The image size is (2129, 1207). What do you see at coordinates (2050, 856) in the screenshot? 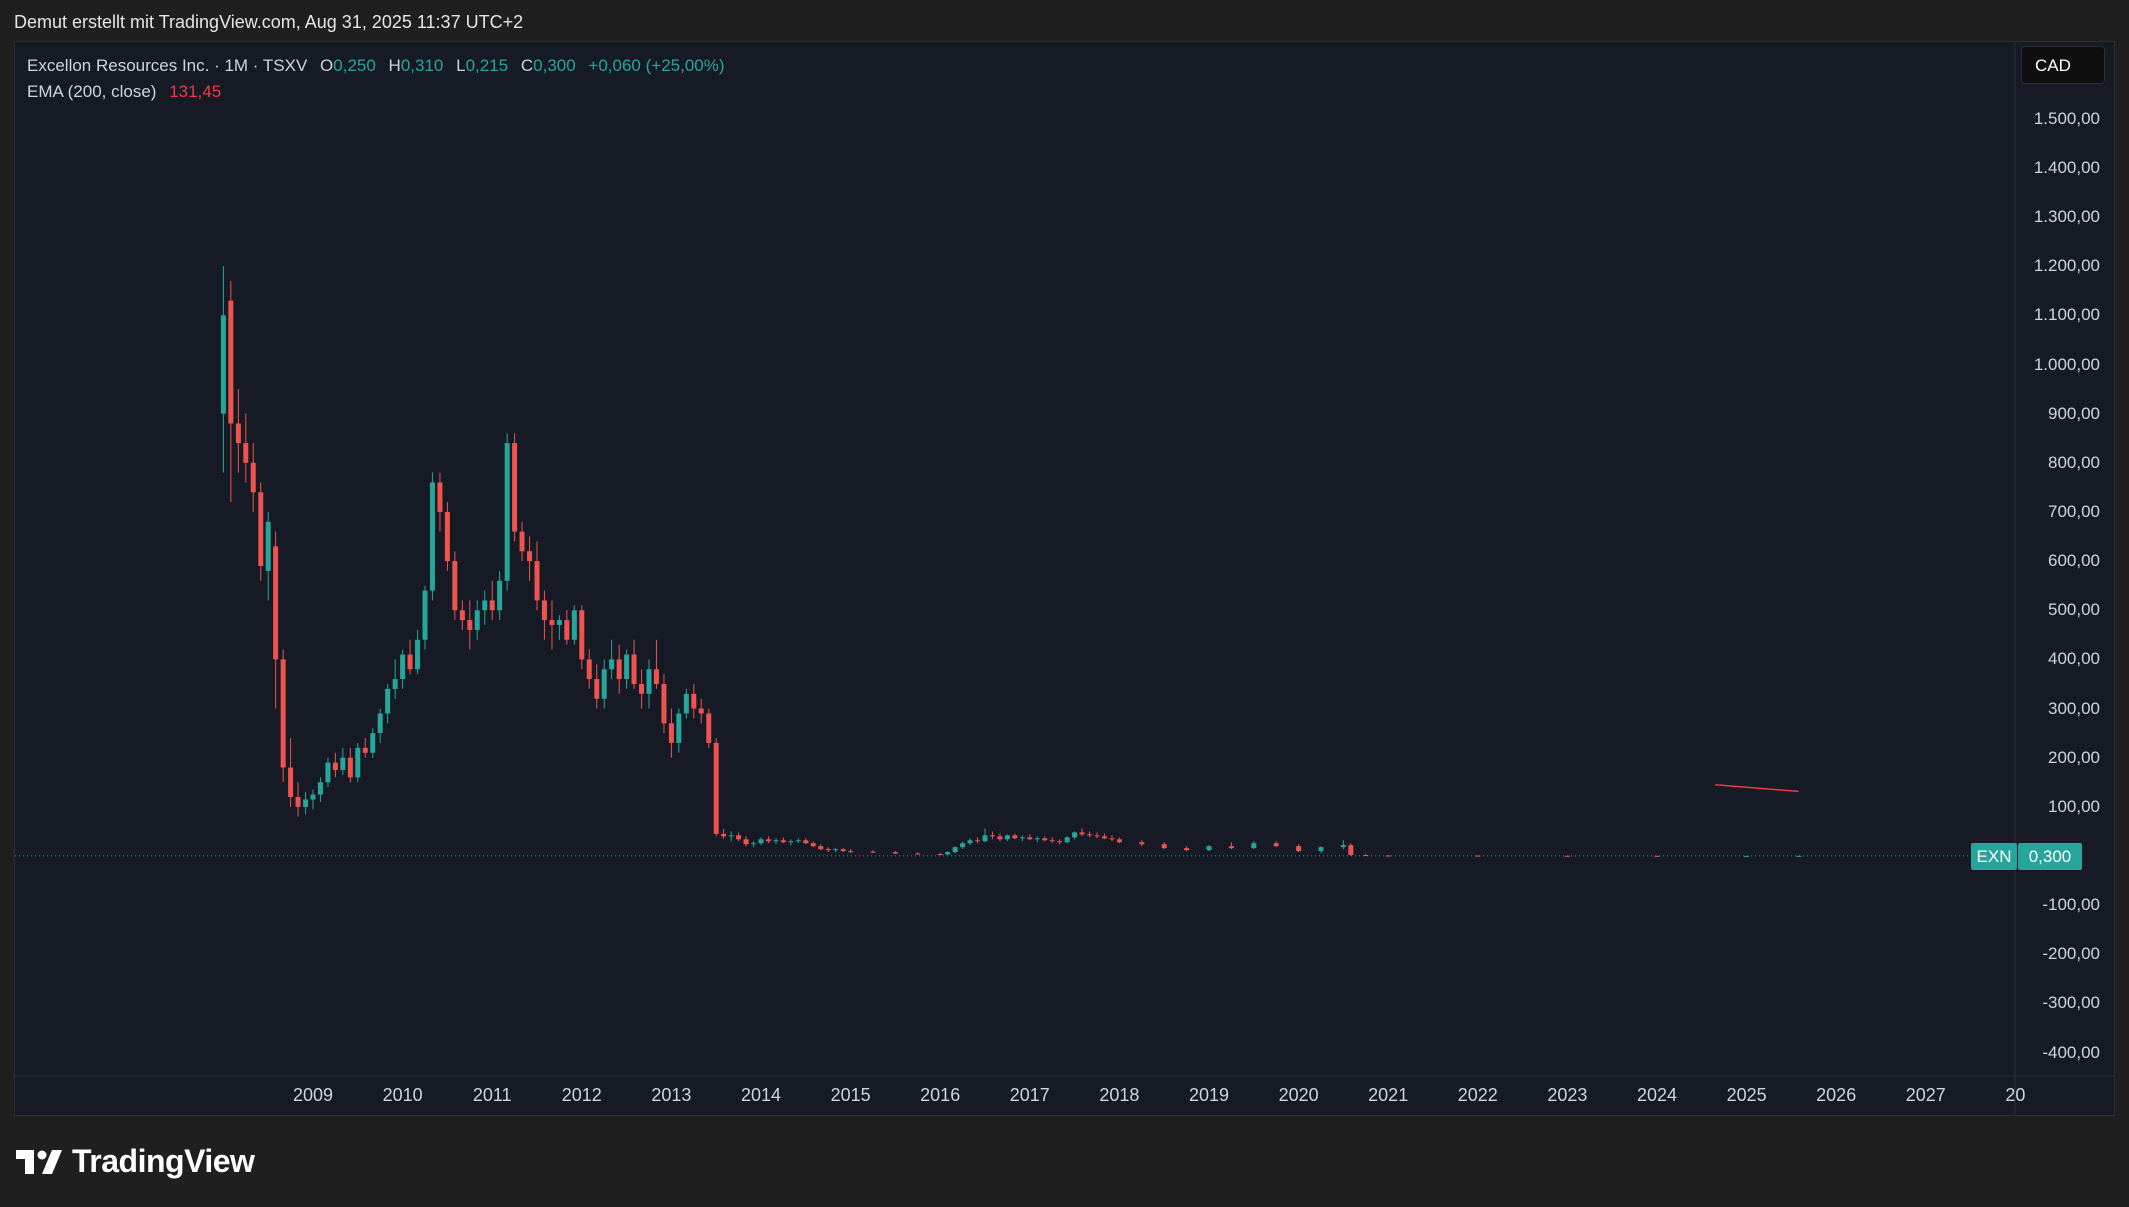
I see `last-price-tag: 0,300` at bounding box center [2050, 856].